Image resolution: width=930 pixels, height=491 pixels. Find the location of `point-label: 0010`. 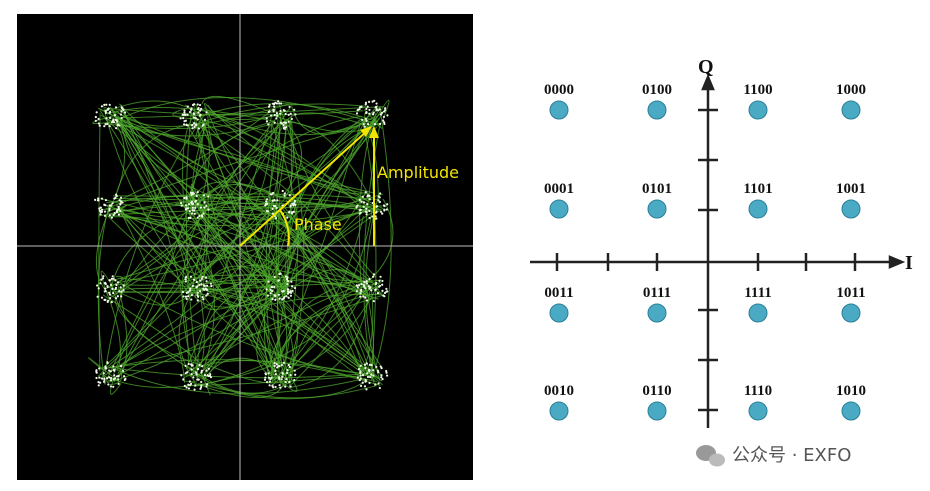

point-label: 0010 is located at coordinates (559, 391).